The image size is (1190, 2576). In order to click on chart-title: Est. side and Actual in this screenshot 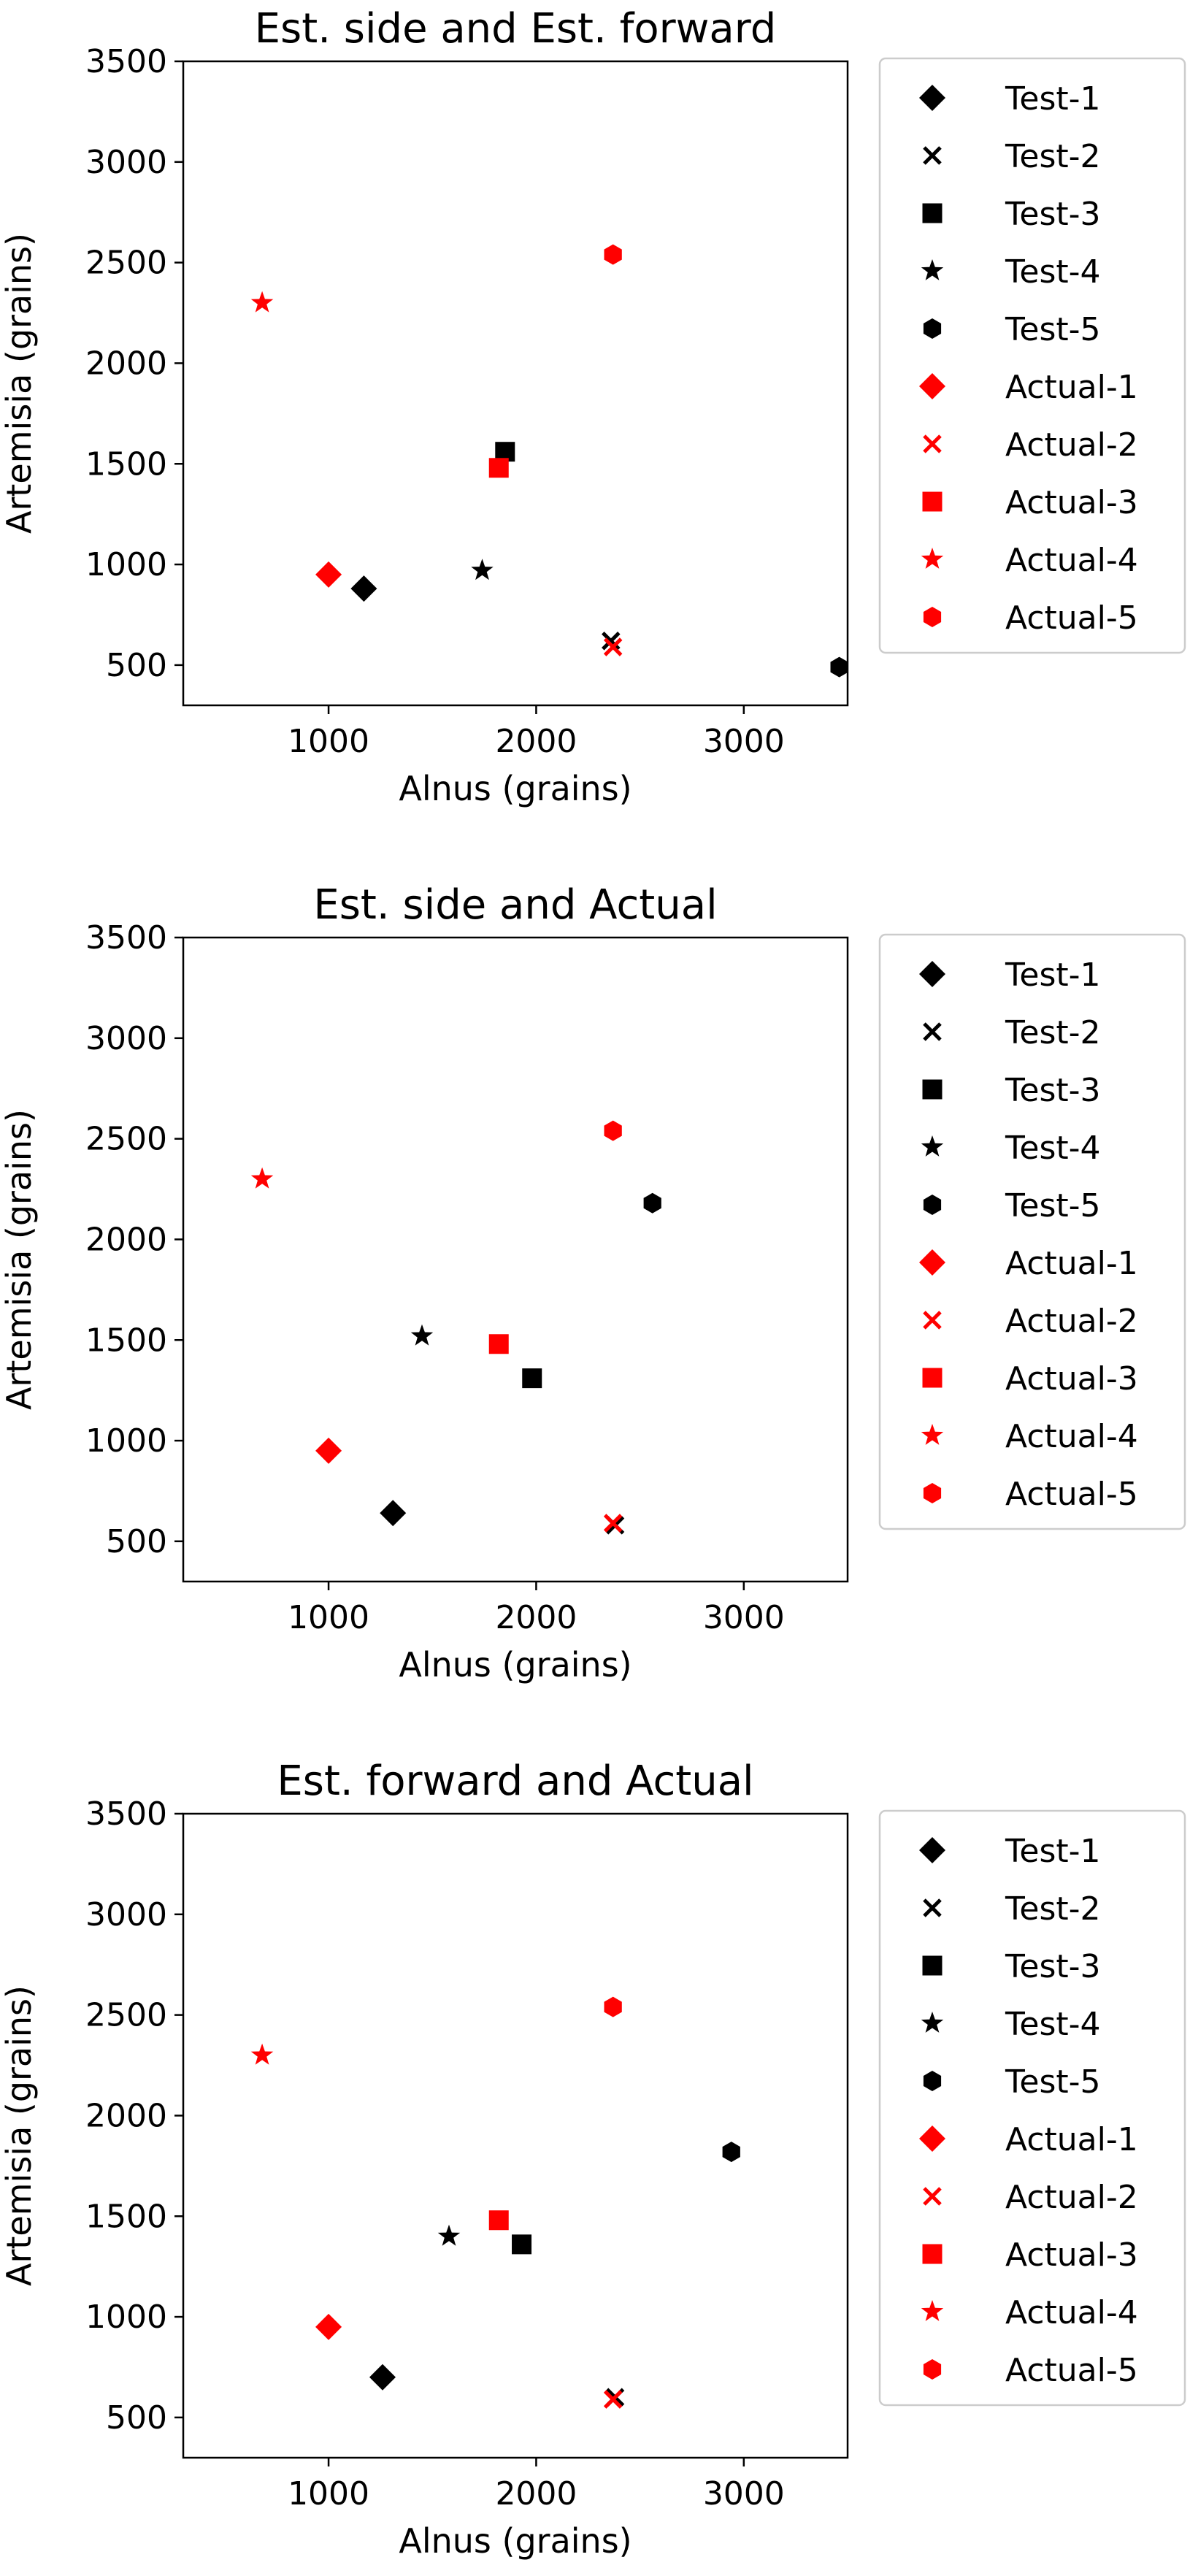, I will do `click(515, 905)`.